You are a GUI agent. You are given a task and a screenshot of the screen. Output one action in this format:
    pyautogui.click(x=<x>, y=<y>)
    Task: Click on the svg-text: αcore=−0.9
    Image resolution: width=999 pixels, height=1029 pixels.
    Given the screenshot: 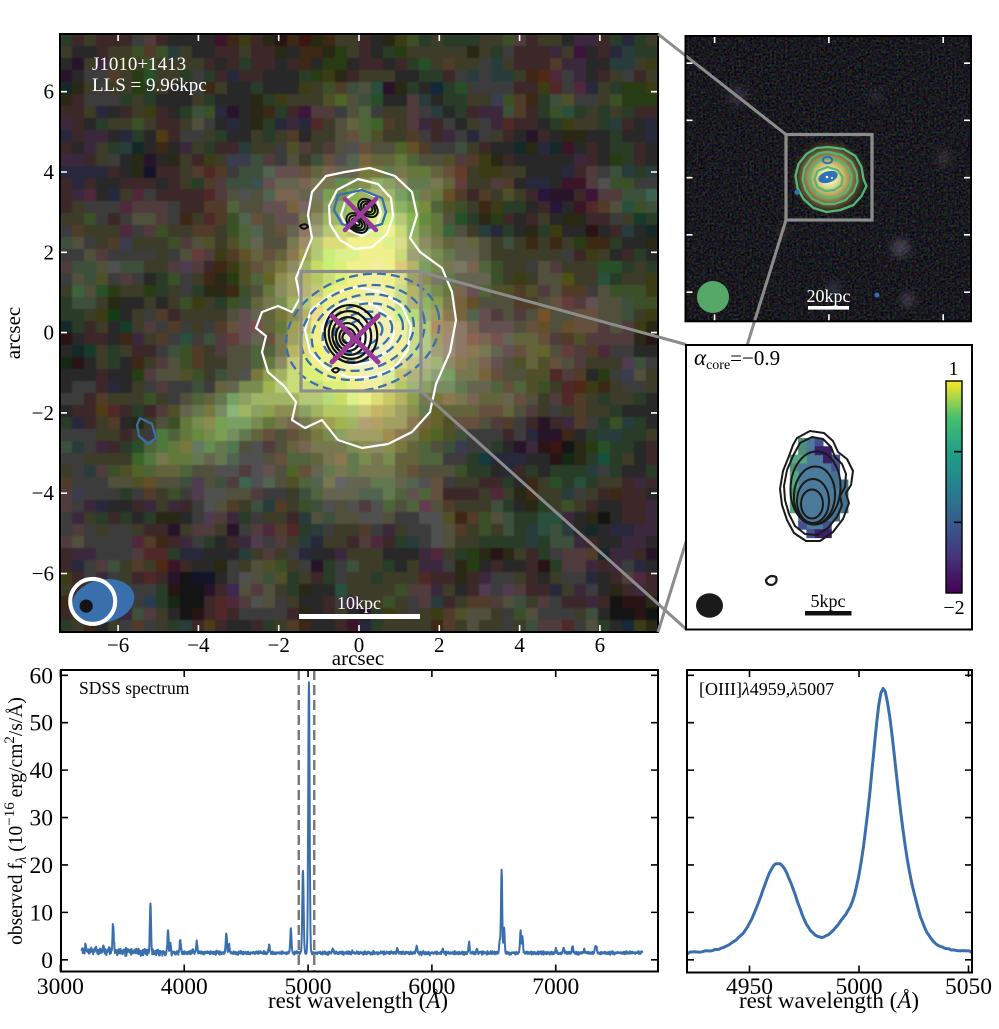 What is the action you would take?
    pyautogui.click(x=737, y=359)
    